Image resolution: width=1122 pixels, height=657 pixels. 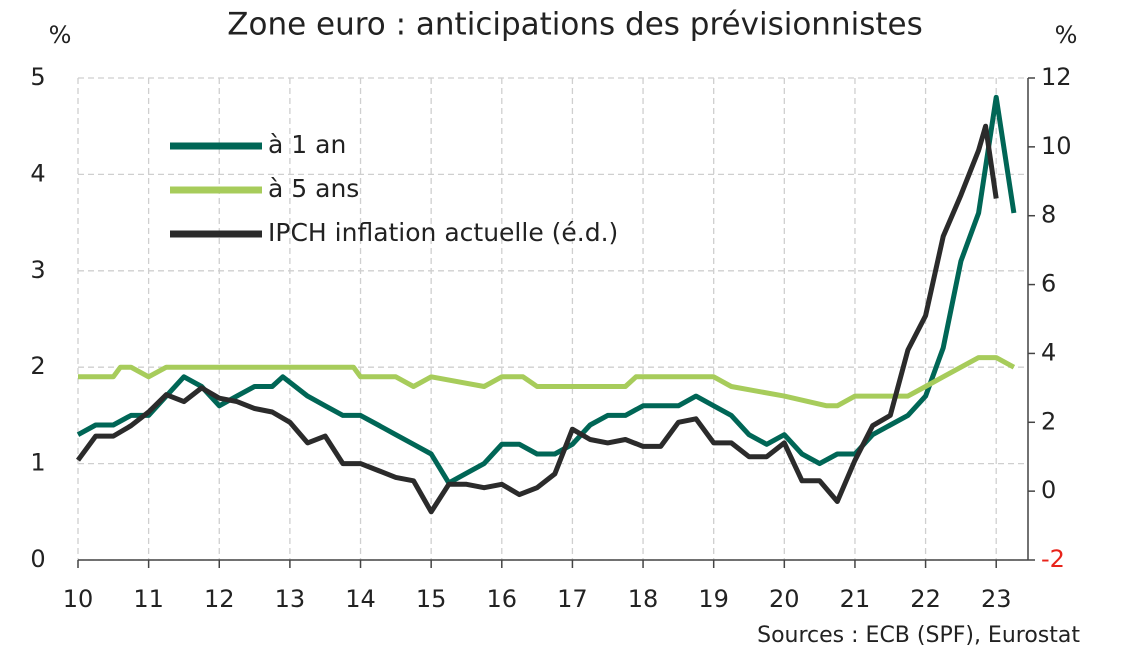 I want to click on y-tick-label: 4, so click(x=37, y=173).